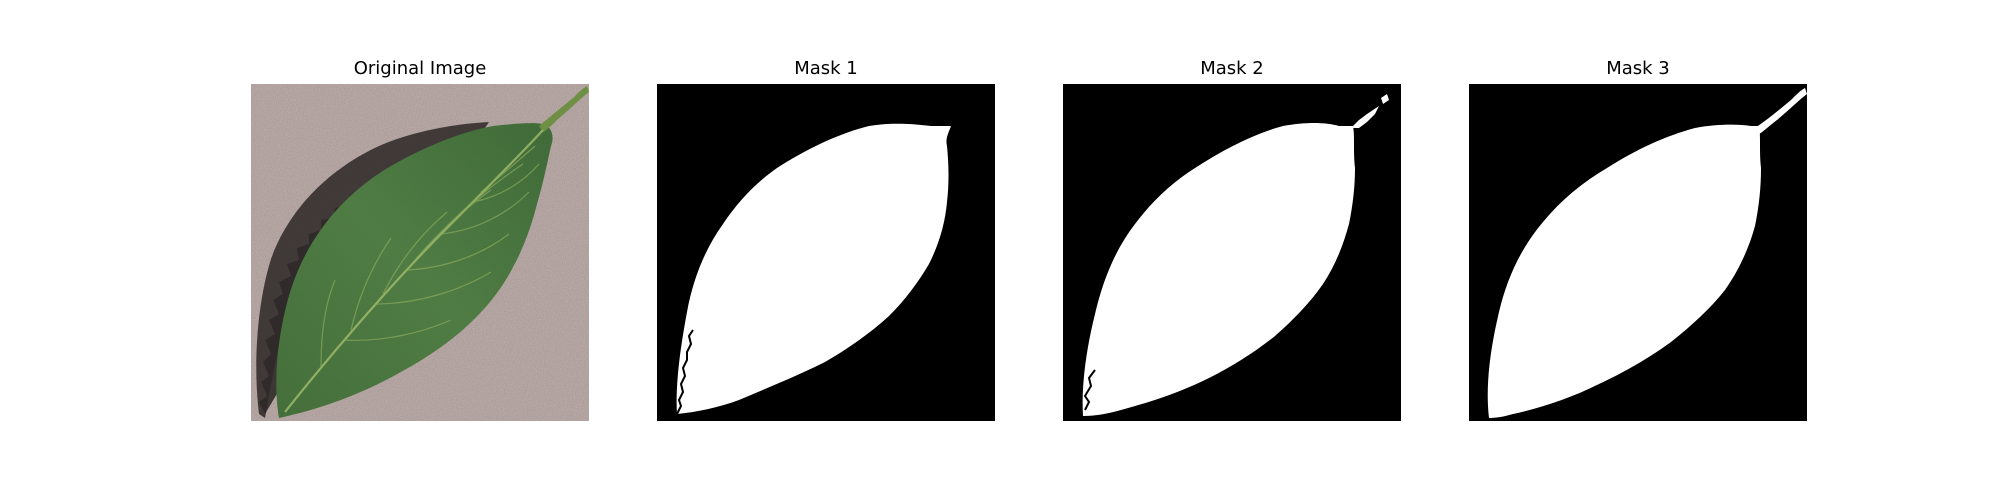  Describe the element at coordinates (564, 109) in the screenshot. I see `leaf-stem` at that location.